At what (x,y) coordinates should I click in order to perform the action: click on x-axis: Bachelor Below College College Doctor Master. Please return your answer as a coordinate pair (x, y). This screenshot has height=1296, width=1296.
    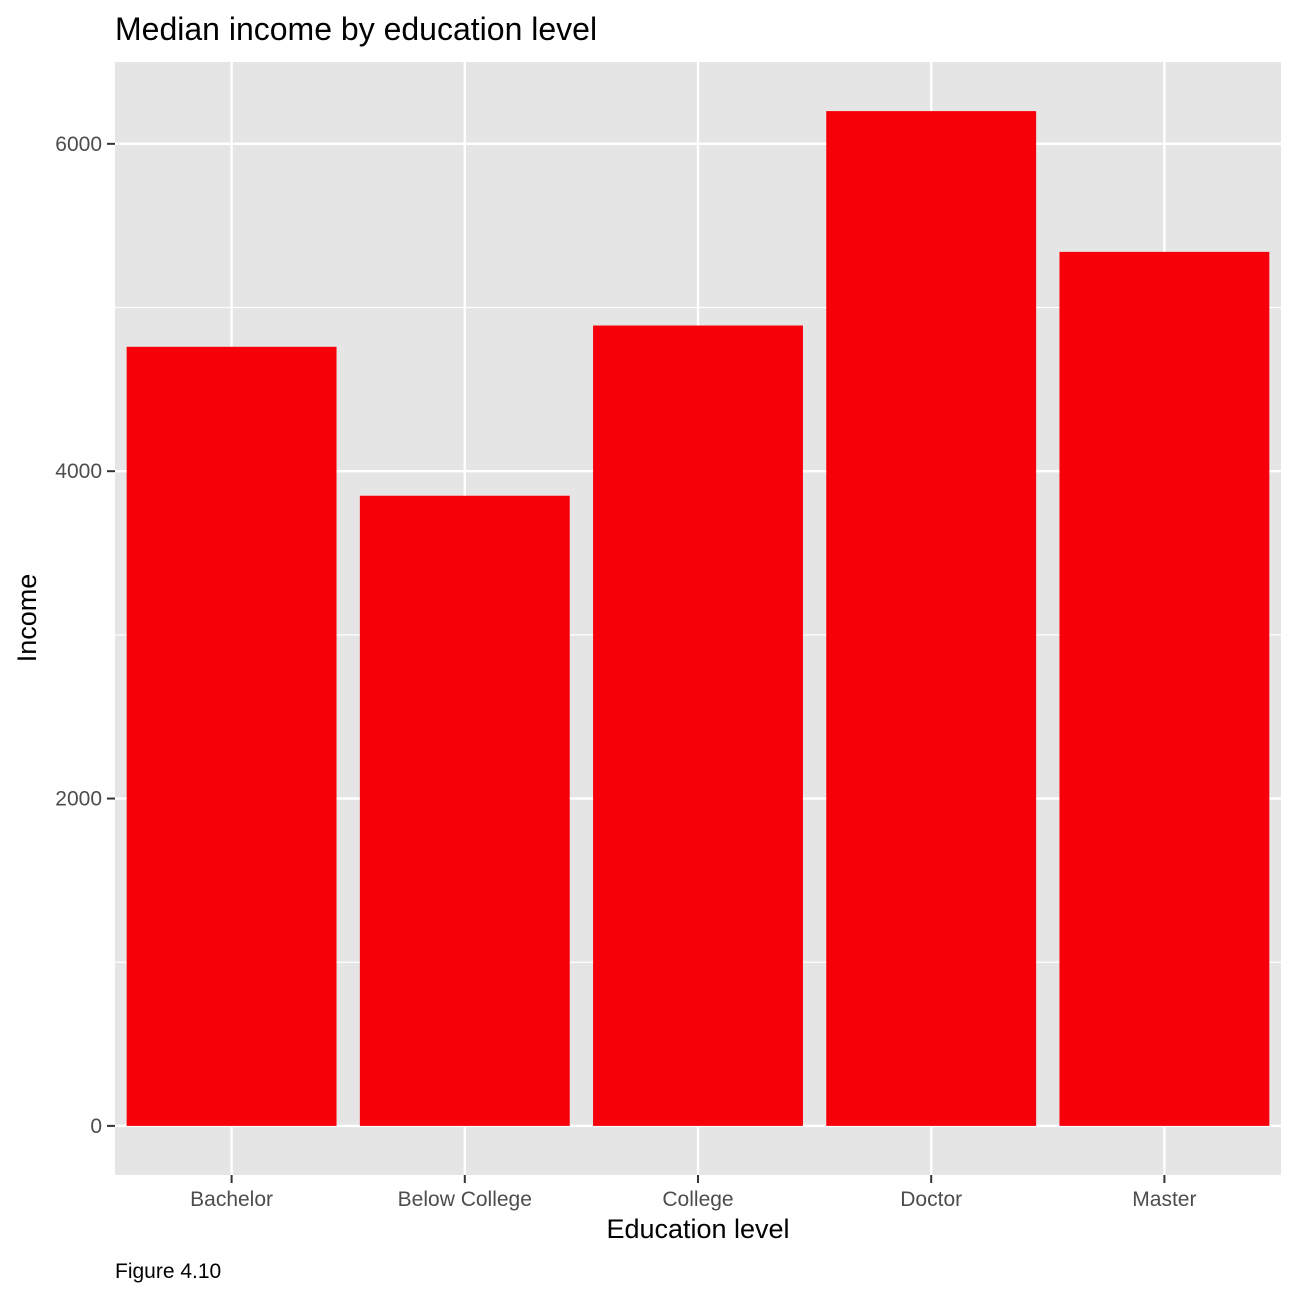
    Looking at the image, I should click on (693, 1193).